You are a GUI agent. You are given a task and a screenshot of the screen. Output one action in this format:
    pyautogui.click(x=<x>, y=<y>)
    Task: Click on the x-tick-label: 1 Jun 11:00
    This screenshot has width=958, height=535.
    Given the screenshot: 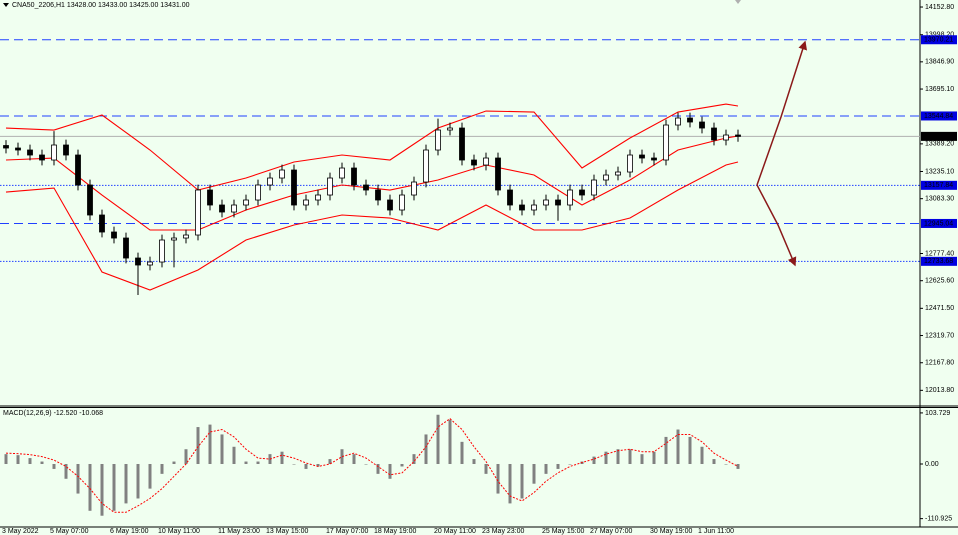 What is the action you would take?
    pyautogui.click(x=716, y=531)
    